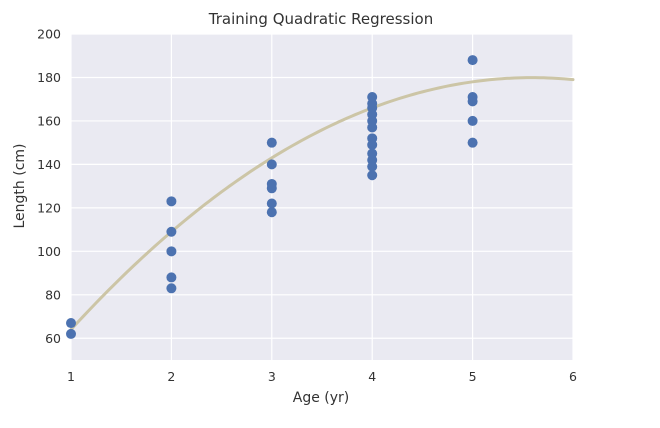  Describe the element at coordinates (473, 376) in the screenshot. I see `x-tick-label: 5` at that location.